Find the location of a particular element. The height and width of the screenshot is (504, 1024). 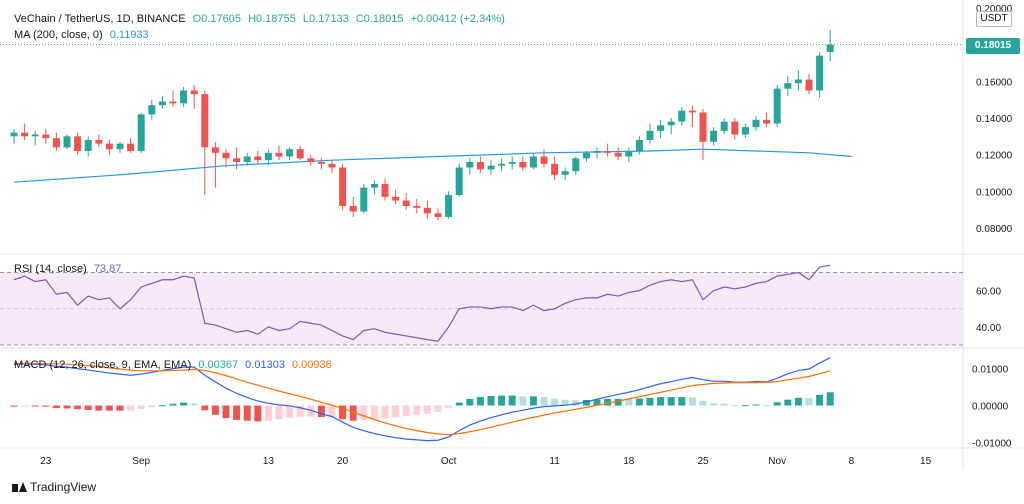

ohlc-close: C0.18015 is located at coordinates (379, 19).